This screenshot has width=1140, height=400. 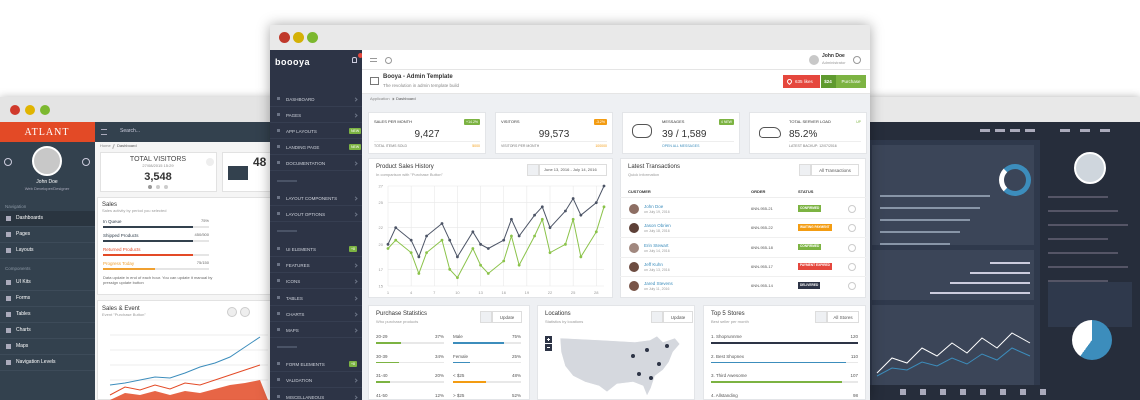 I want to click on menu-icon, so click(x=373, y=60).